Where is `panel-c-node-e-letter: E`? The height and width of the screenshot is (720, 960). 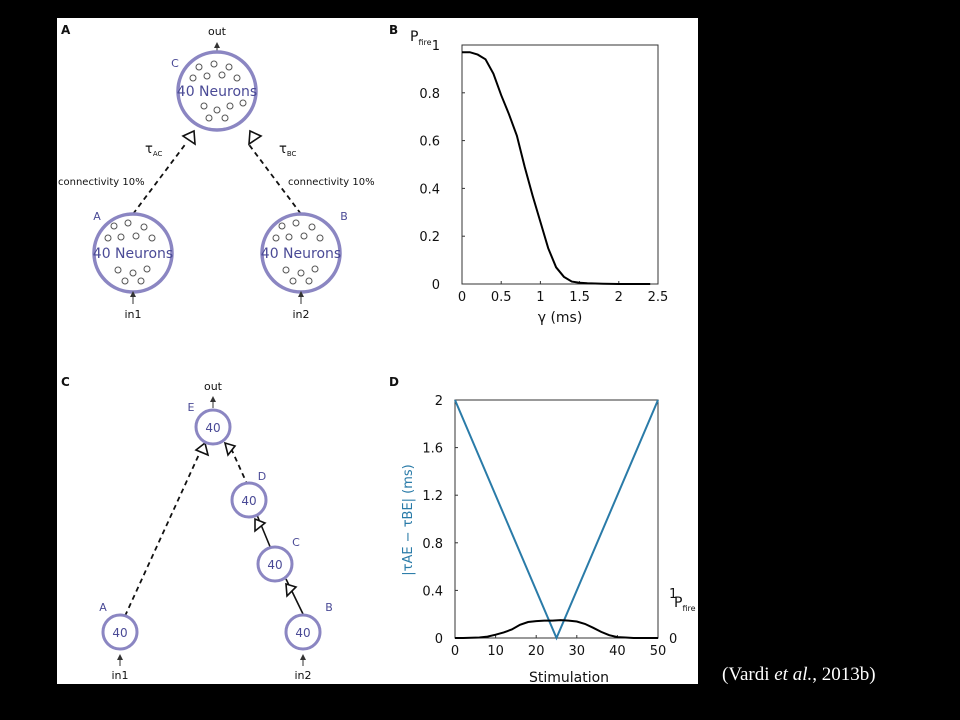
panel-c-node-e-letter: E is located at coordinates (191, 407).